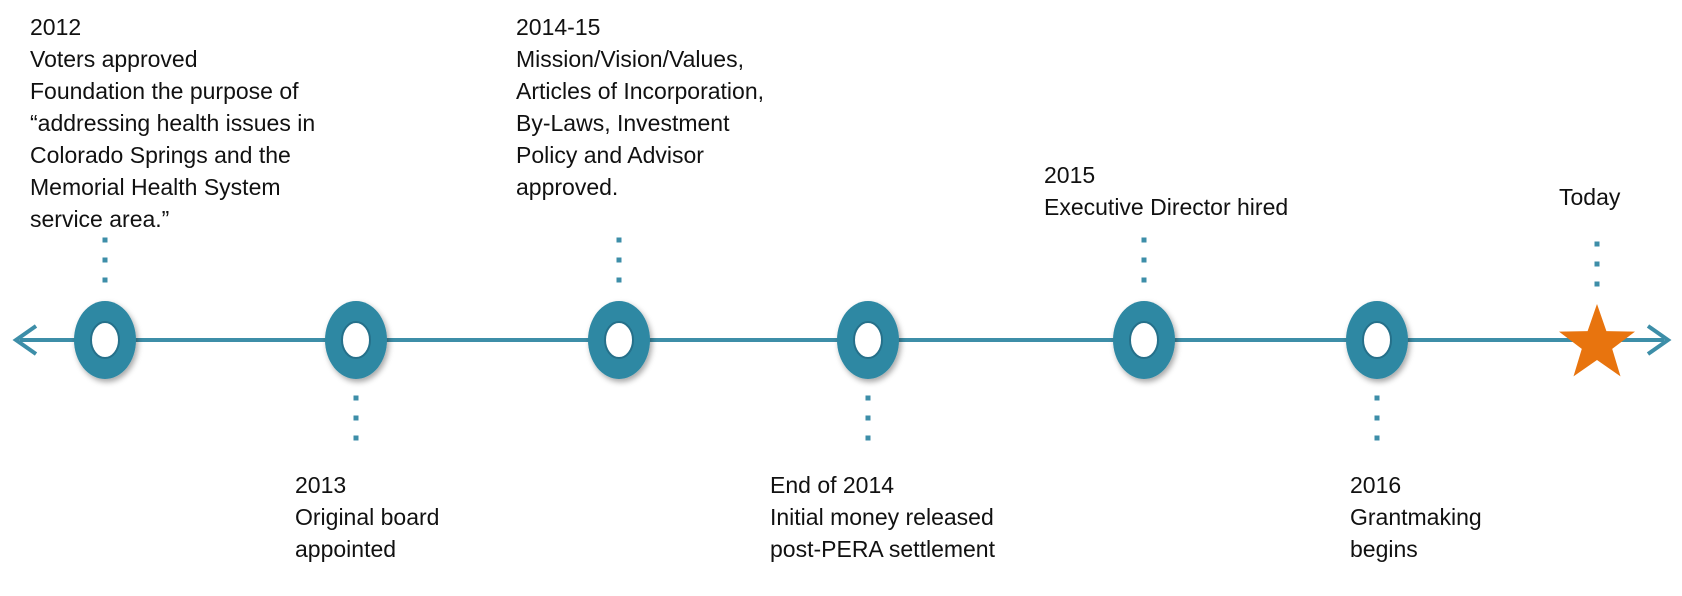 The image size is (1682, 596). I want to click on event: 2015 Executive Director hired, so click(1166, 270).